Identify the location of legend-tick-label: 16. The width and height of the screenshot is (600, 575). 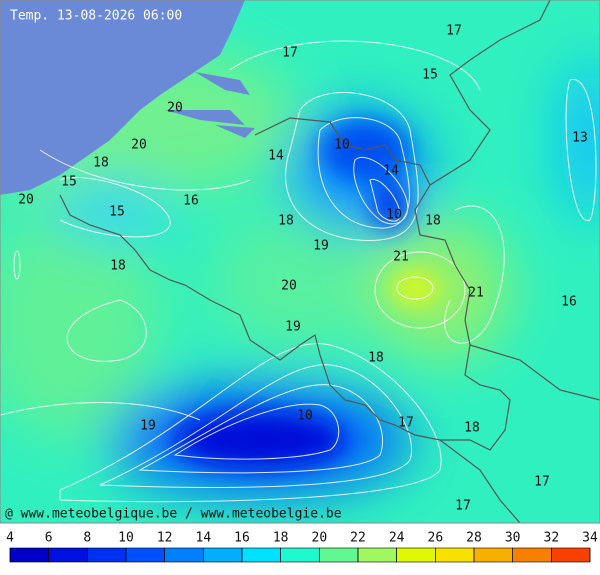
(242, 538).